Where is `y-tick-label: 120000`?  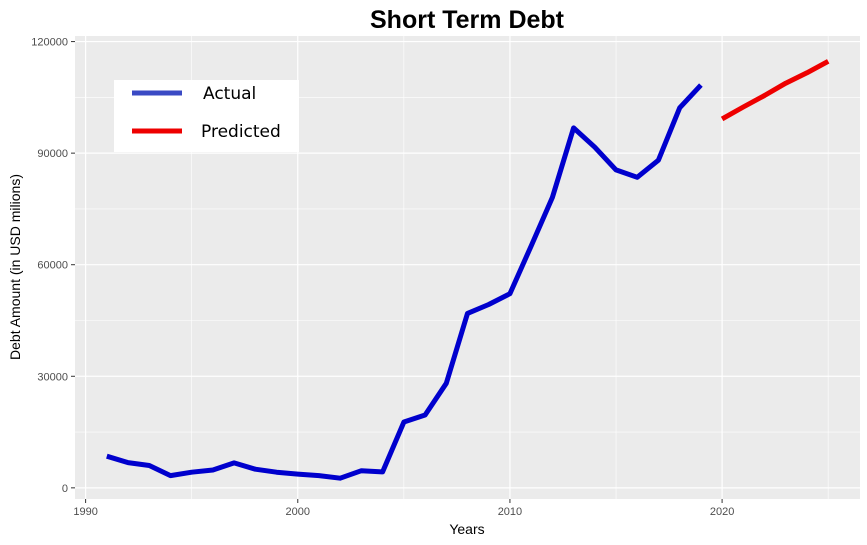
y-tick-label: 120000 is located at coordinates (49, 43).